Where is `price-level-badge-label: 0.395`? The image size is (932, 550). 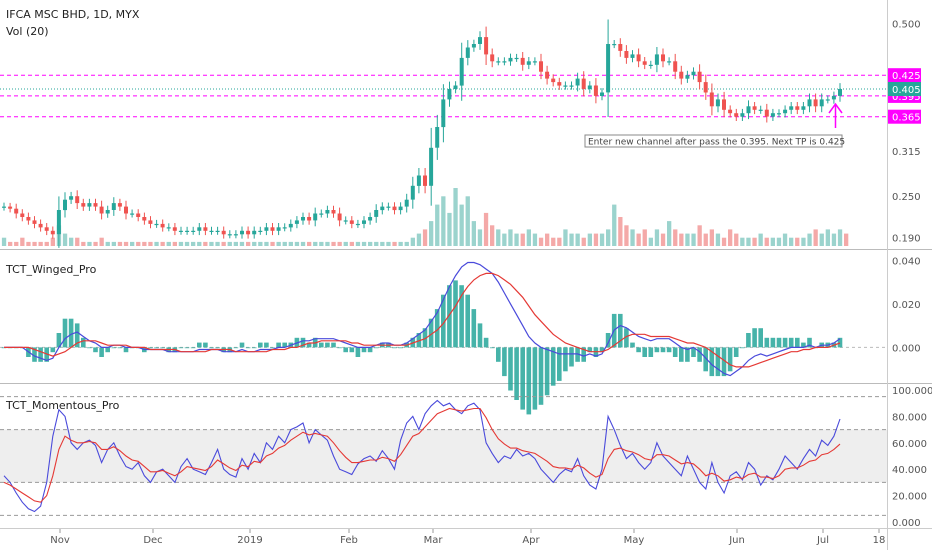
price-level-badge-label: 0.395 is located at coordinates (906, 97).